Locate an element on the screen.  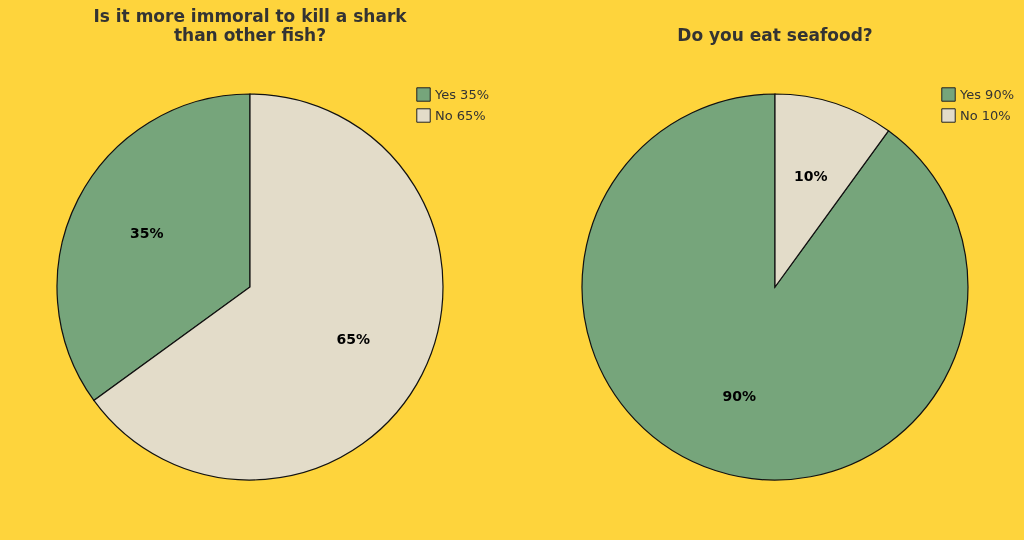
chart-title: Is it more immoral to kill a shark than other fish? is located at coordinates (250, 25).